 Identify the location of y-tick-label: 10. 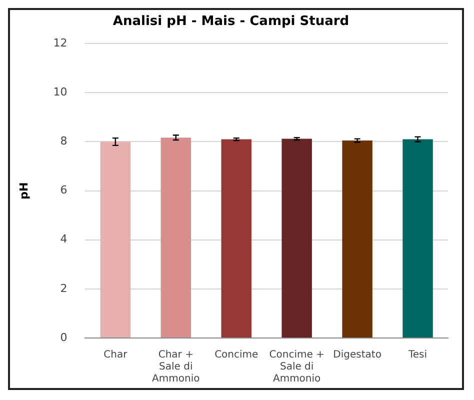
(60, 92).